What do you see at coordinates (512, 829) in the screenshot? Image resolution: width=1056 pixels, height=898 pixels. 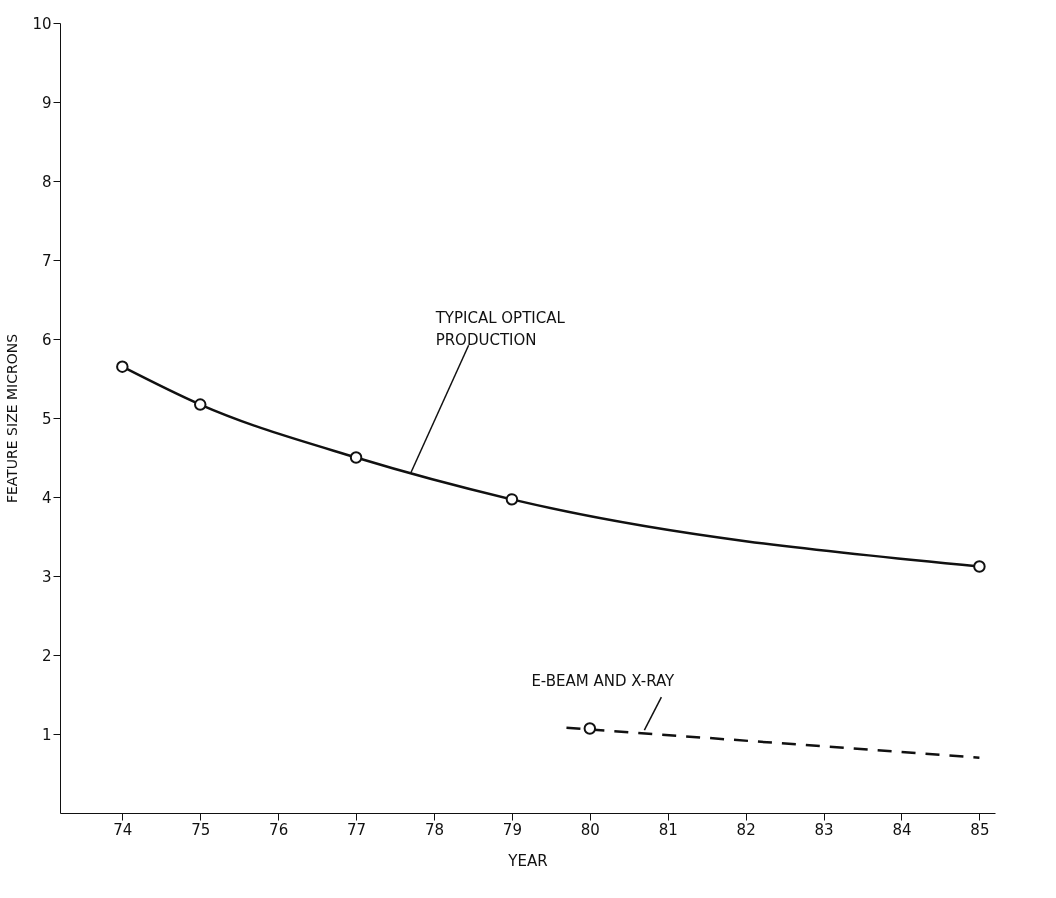 I see `x-tick-label: 79` at bounding box center [512, 829].